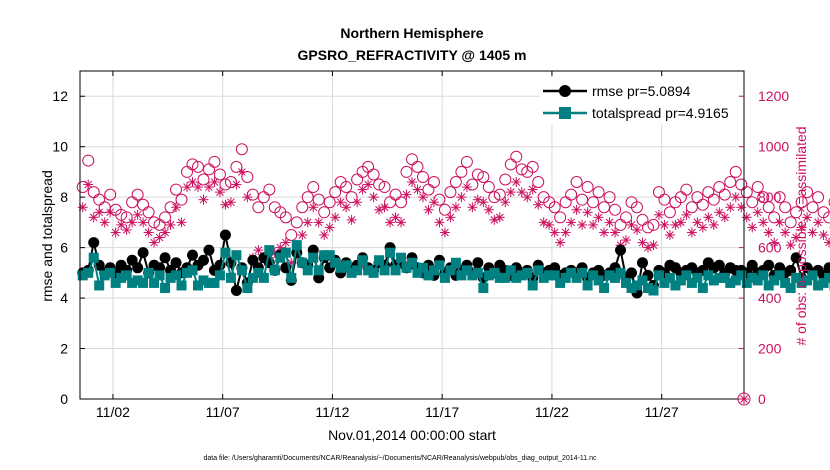 The image size is (830, 470). I want to click on chart-subtitle: GPSRO_REFRACTIVITY @ 1405 m, so click(412, 55).